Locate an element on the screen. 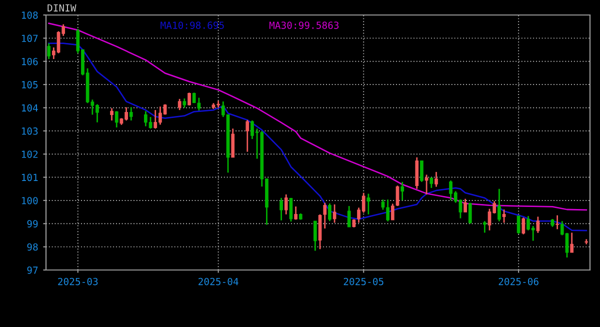 The image size is (600, 327). y-tick-label: 108 is located at coordinates (30, 15).